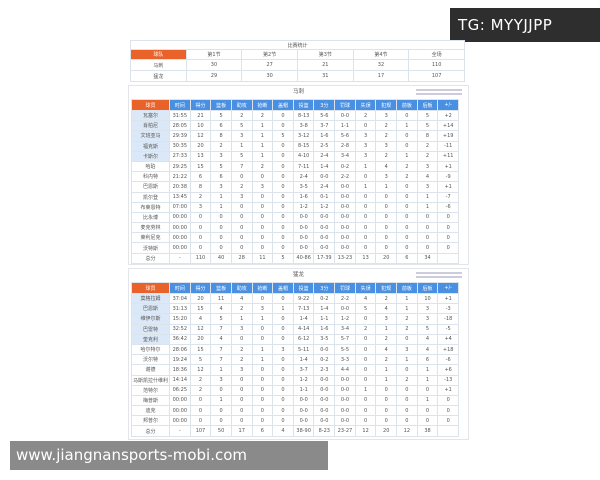 The height and width of the screenshot is (480, 600). What do you see at coordinates (241, 288) in the screenshot?
I see `column-header: 助攻` at bounding box center [241, 288].